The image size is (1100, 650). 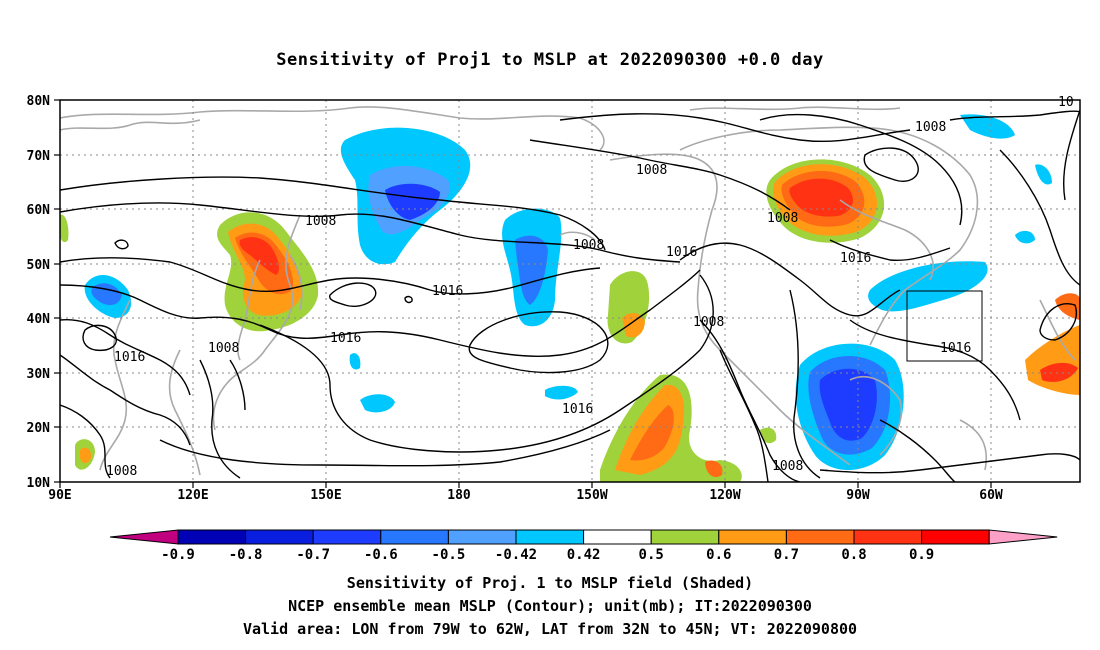 I want to click on colorbar-tick-label: -0.9, so click(x=178, y=555).